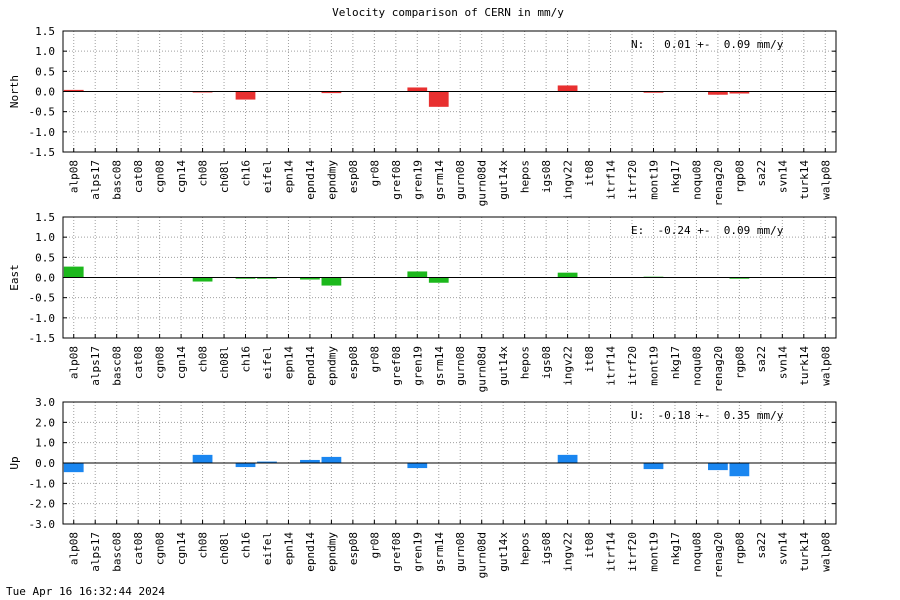 Image resolution: width=900 pixels, height=600 pixels. Describe the element at coordinates (331, 281) in the screenshot. I see `bar-epndmy` at that location.